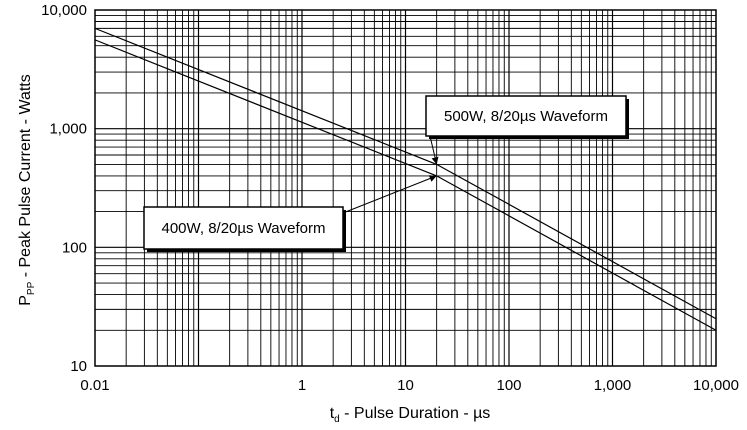 The image size is (747, 430). What do you see at coordinates (405, 385) in the screenshot?
I see `x-tick-label: 10` at bounding box center [405, 385].